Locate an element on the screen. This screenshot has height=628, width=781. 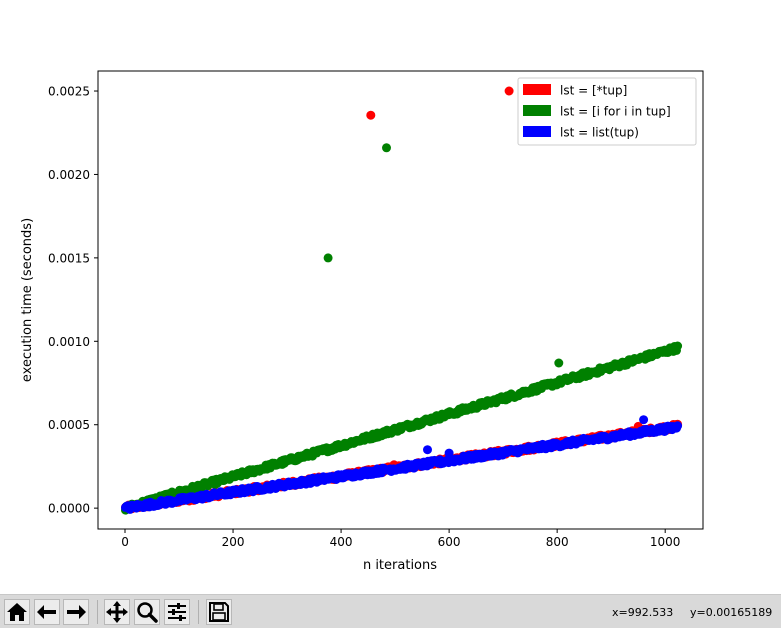
x-axis: 0 200 400 600 800 1000 is located at coordinates (400, 539).